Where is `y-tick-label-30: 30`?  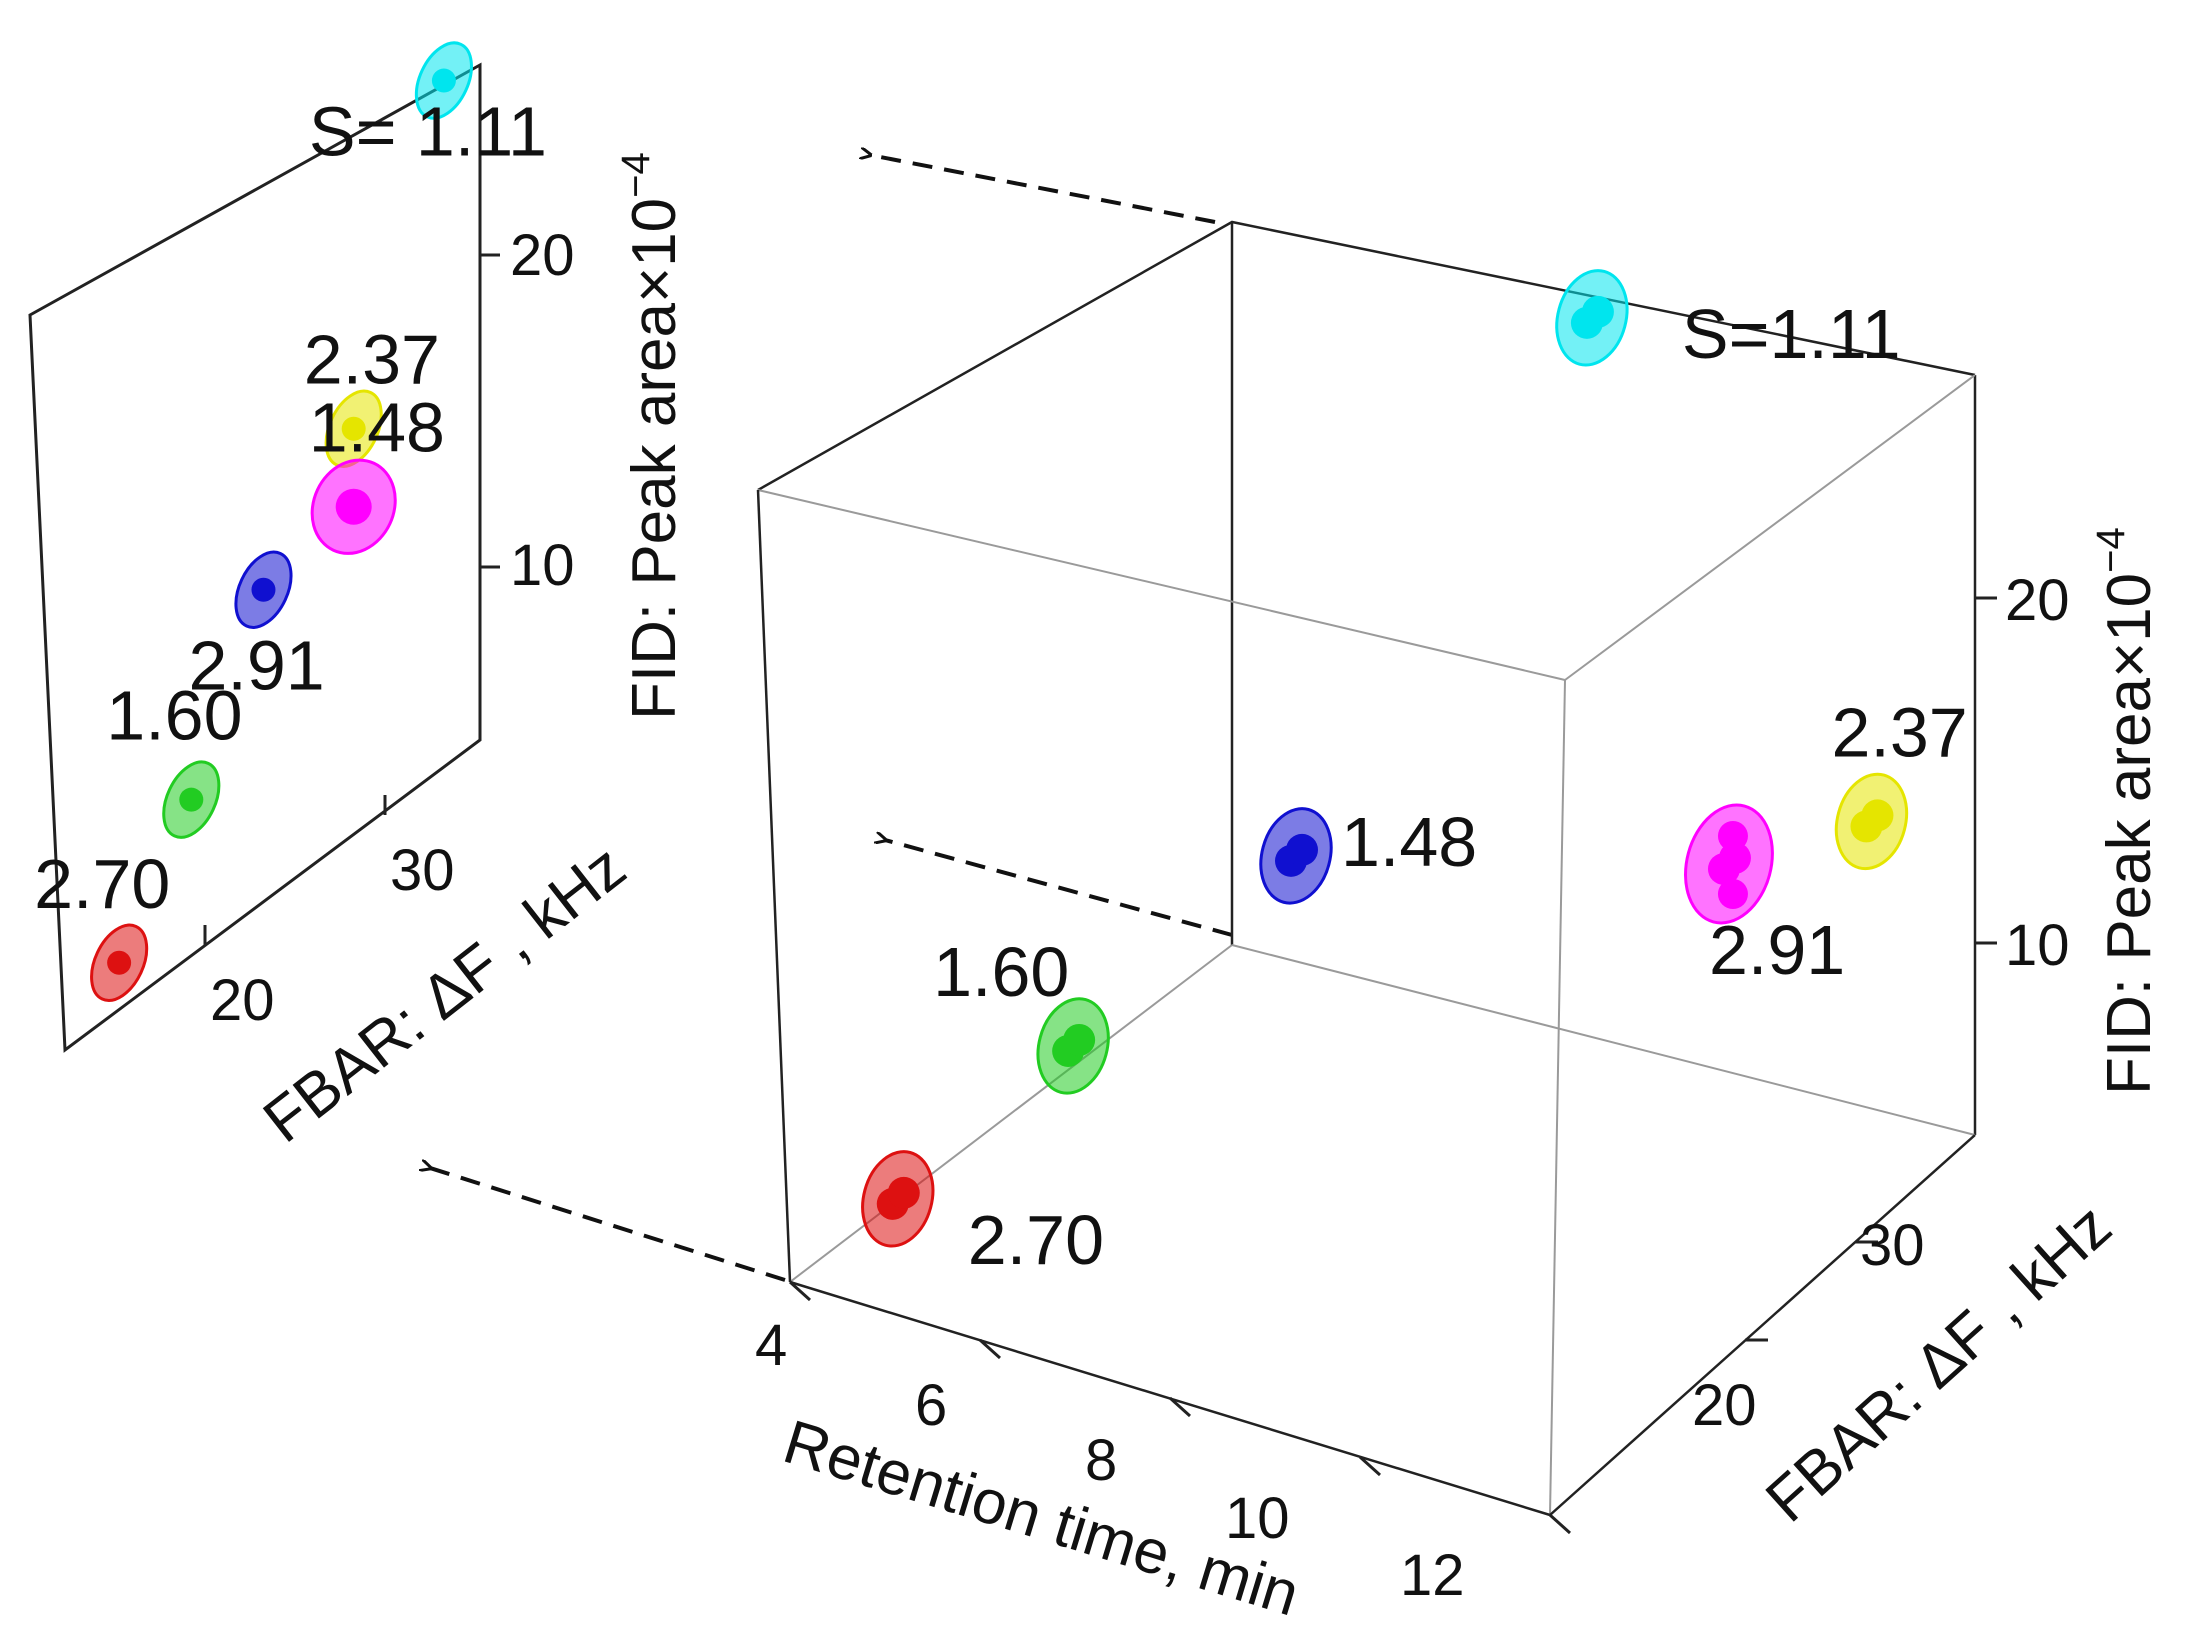
y-tick-label-30: 30 is located at coordinates (1892, 1245).